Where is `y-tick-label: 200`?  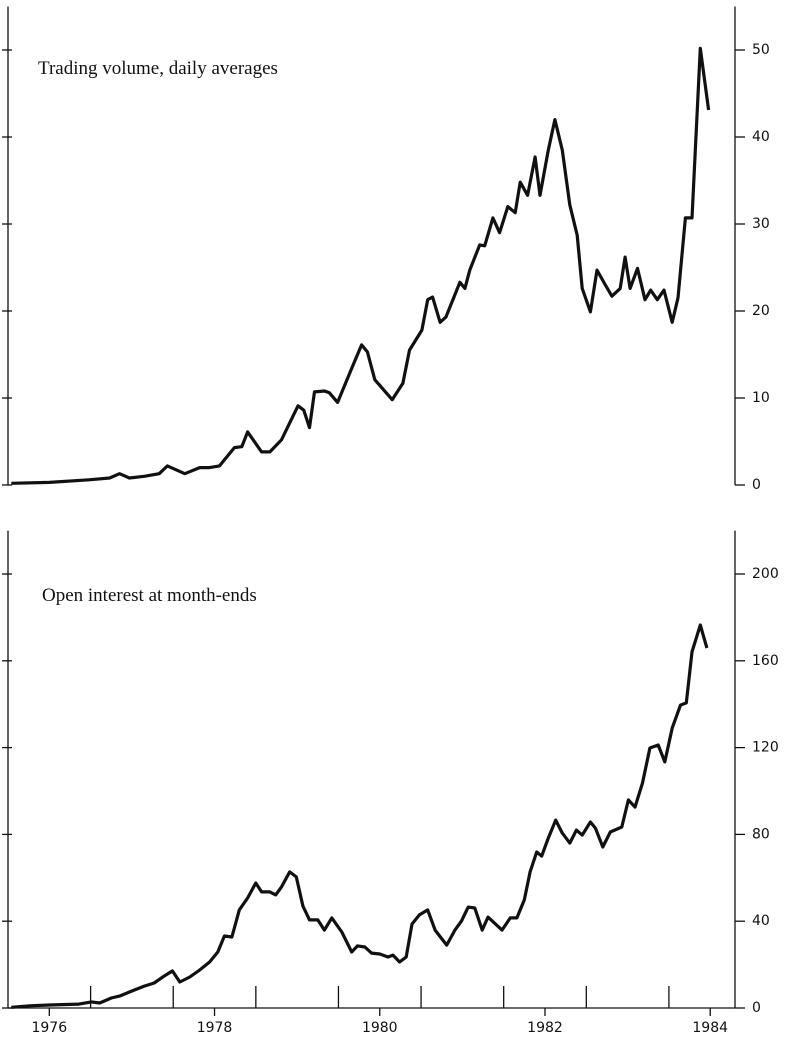 y-tick-label: 200 is located at coordinates (765, 574).